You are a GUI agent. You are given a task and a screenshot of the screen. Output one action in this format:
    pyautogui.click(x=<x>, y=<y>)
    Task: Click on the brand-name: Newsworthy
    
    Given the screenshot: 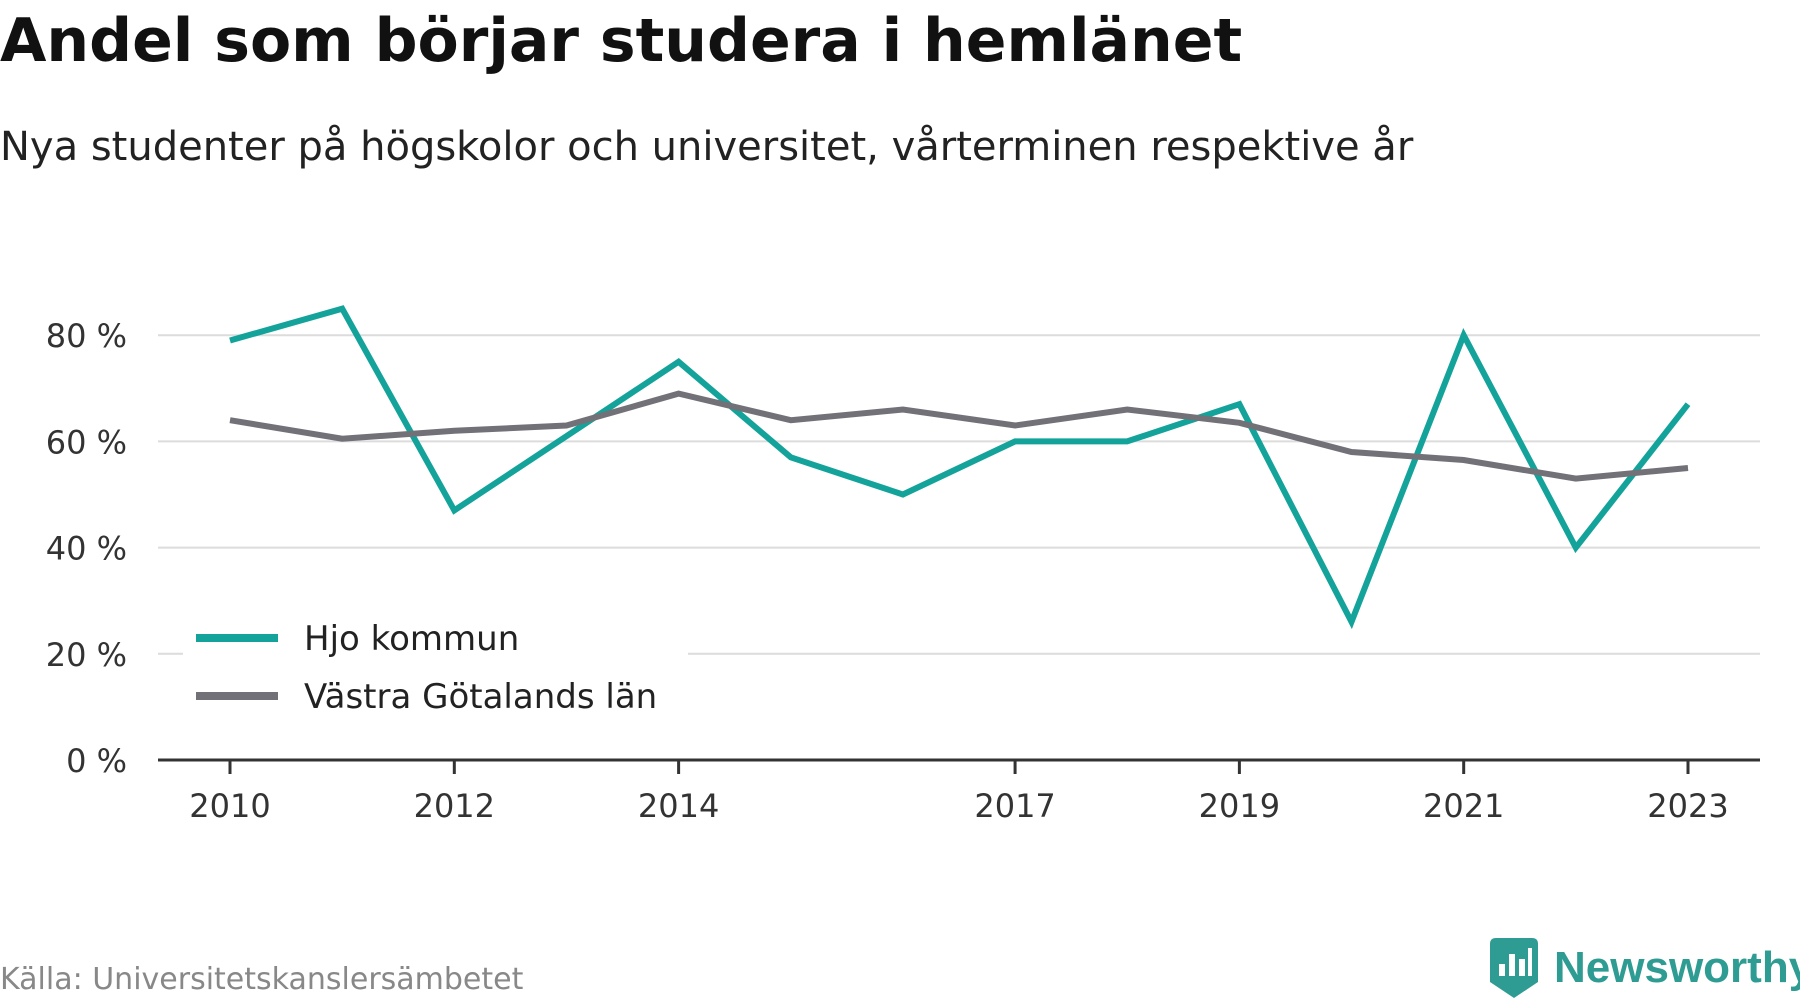 What is the action you would take?
    pyautogui.click(x=1677, y=967)
    